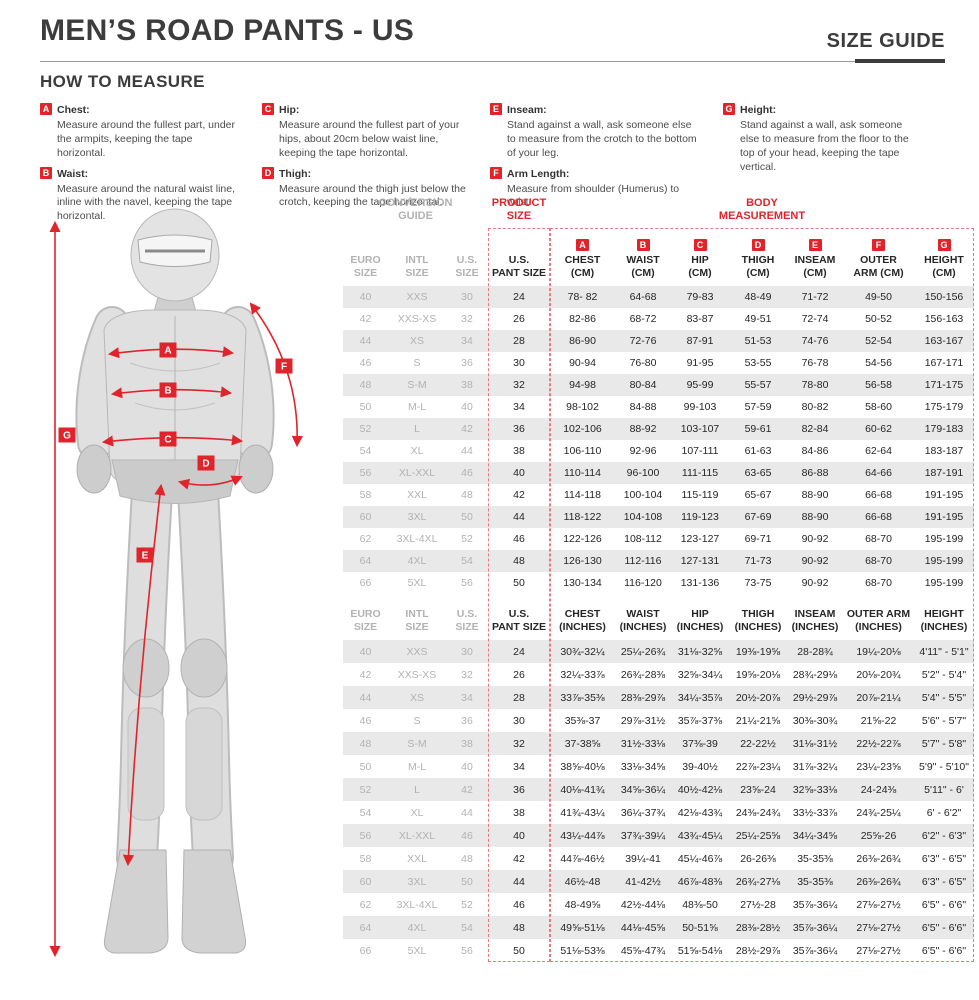 This screenshot has width=979, height=1000. I want to click on measurement-cell: 30¾-32¼, so click(582, 651).